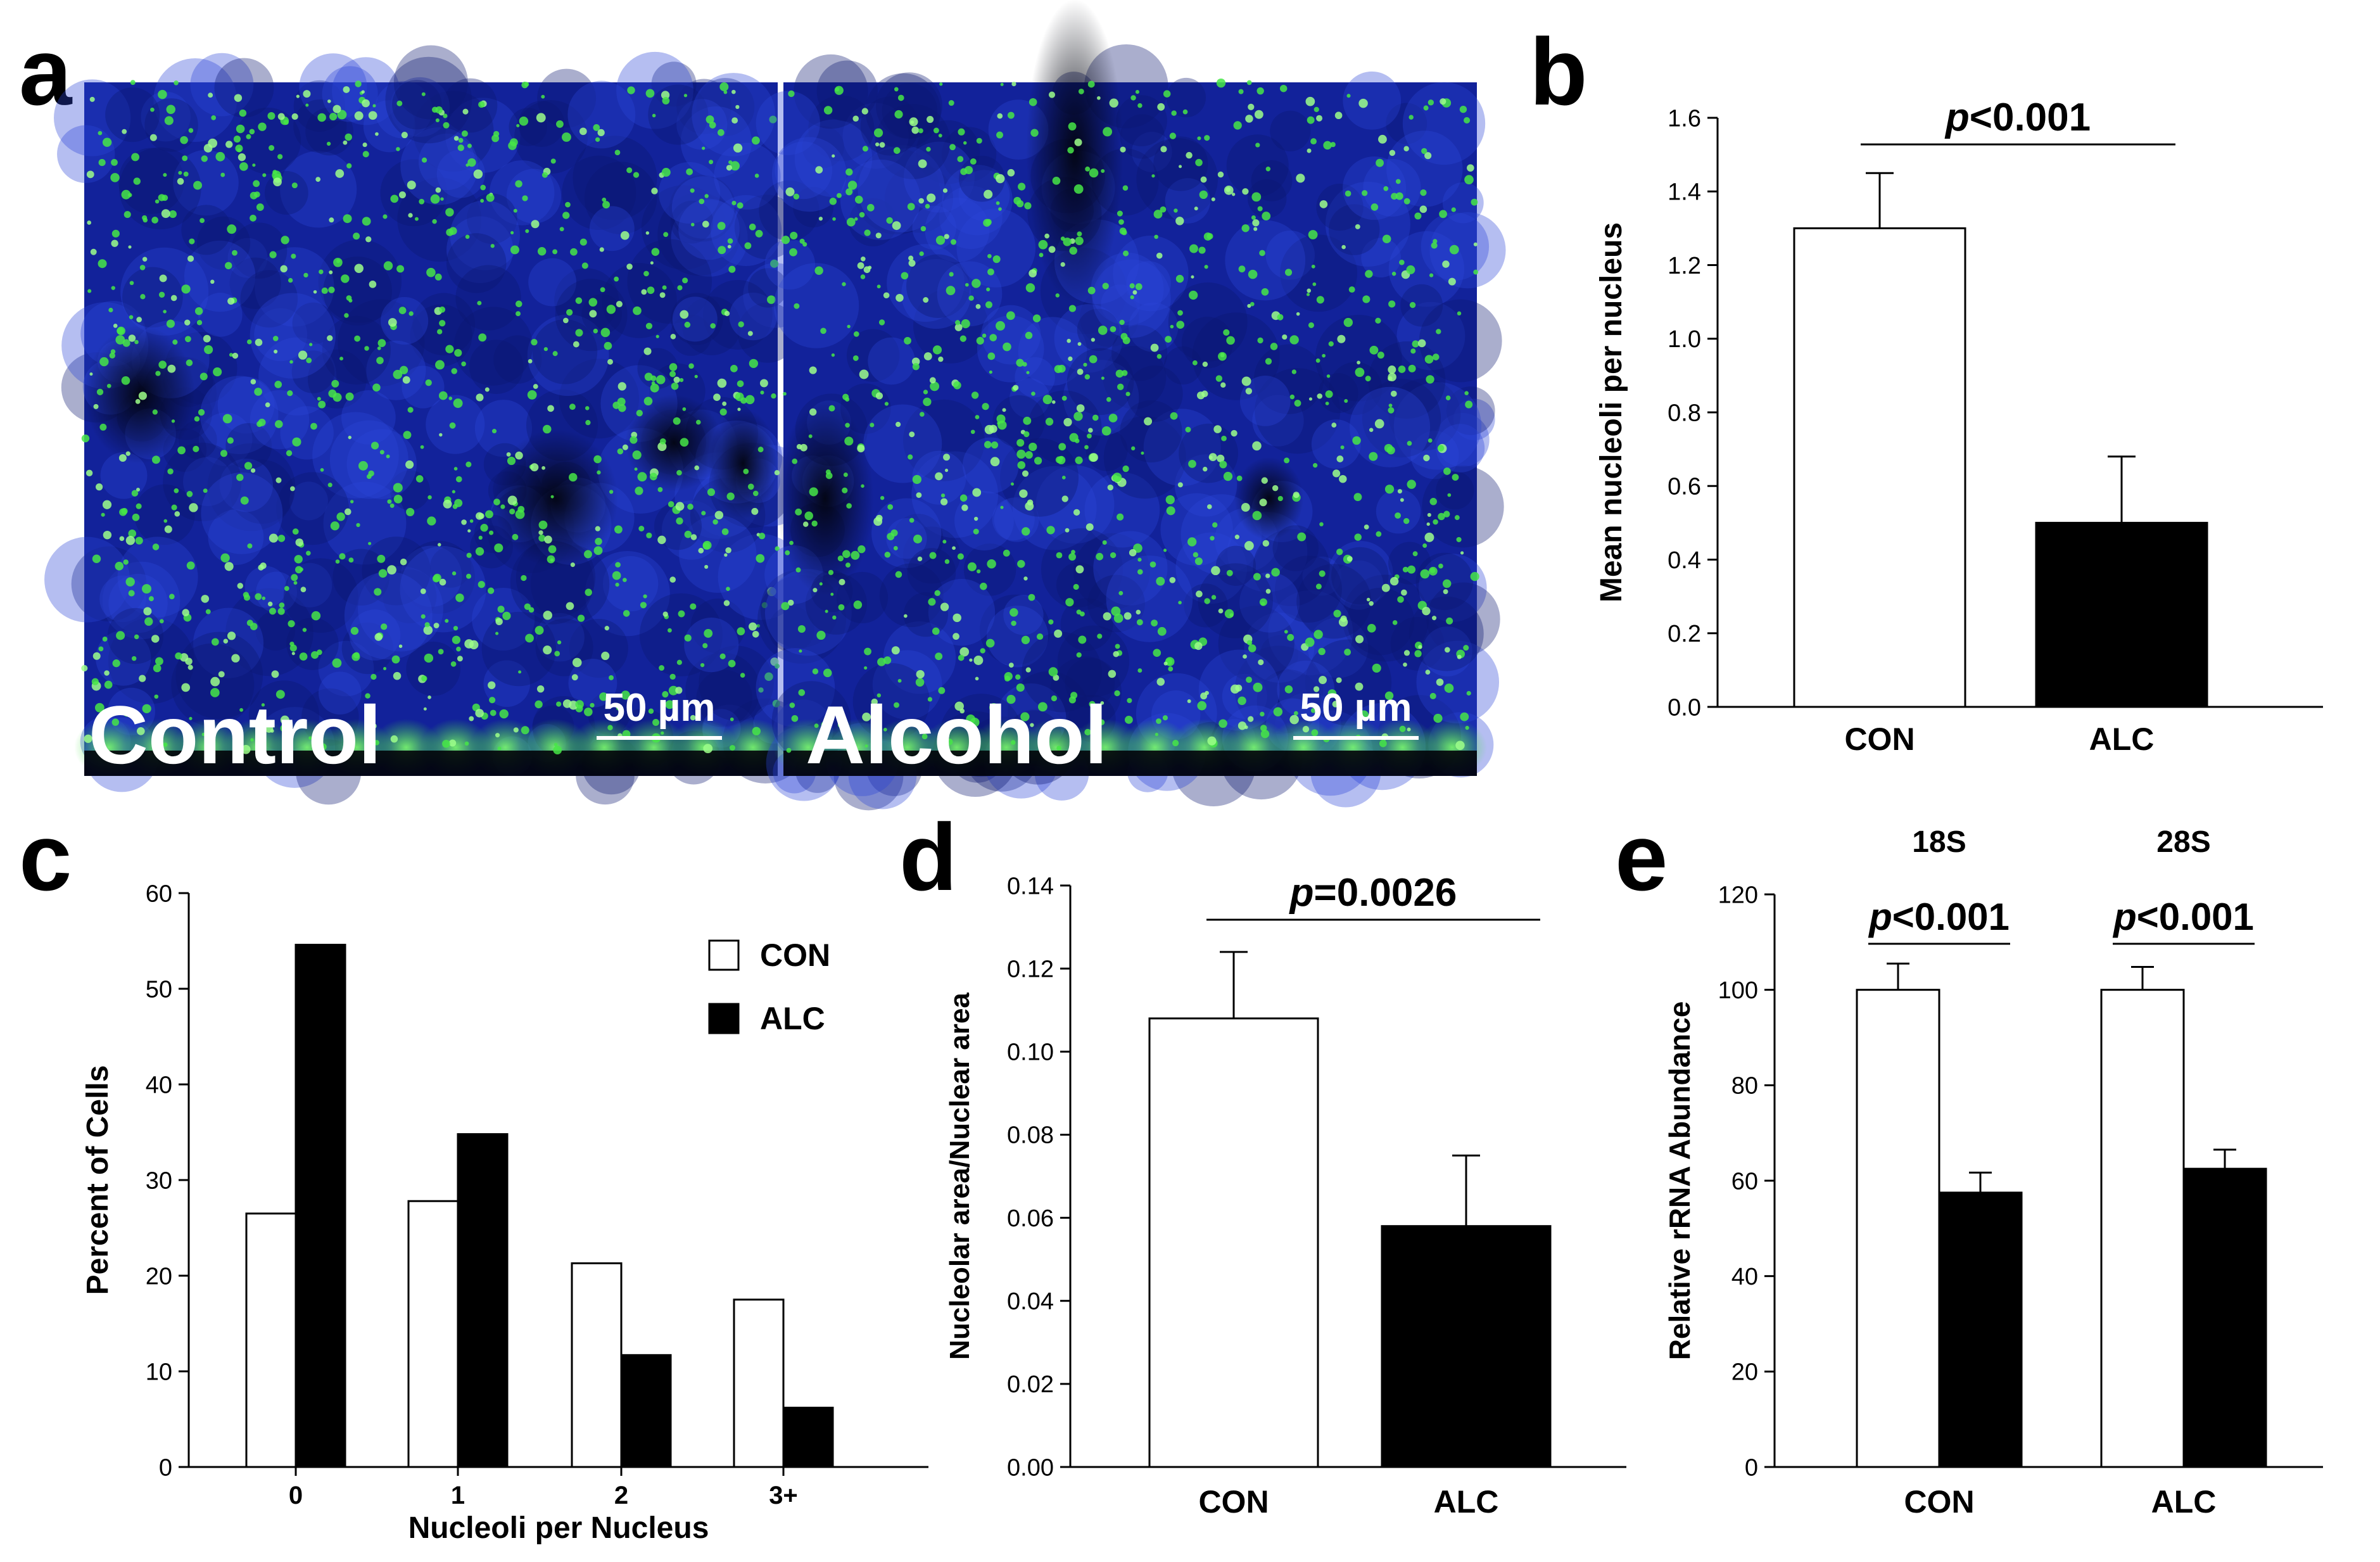 The height and width of the screenshot is (1562, 2380). What do you see at coordinates (1684, 561) in the screenshot?
I see `y-tick-label: 0.4` at bounding box center [1684, 561].